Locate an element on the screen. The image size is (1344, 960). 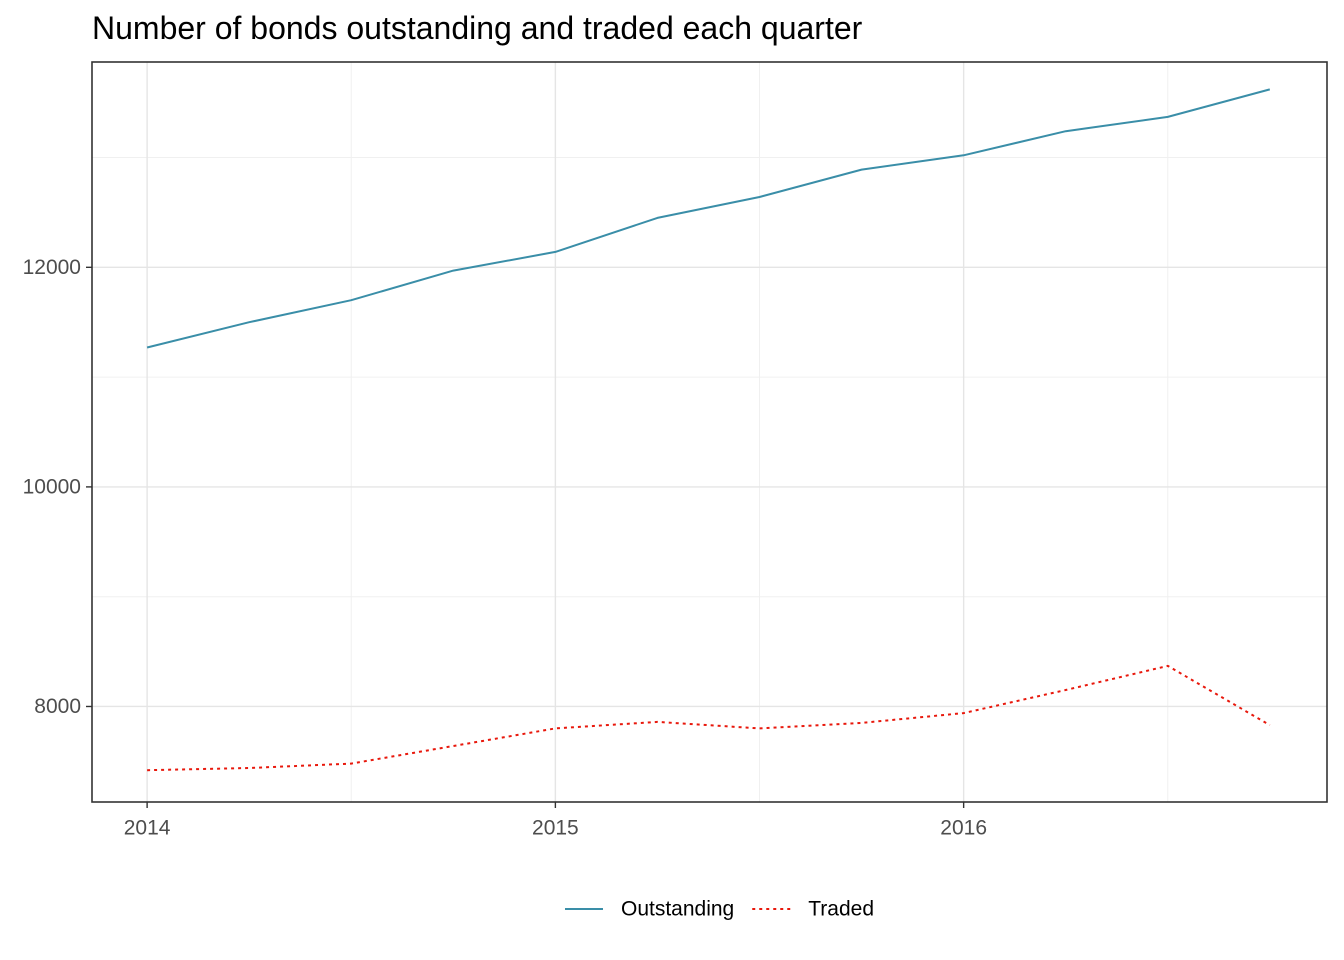
y-tick-label: 10000 is located at coordinates (52, 486).